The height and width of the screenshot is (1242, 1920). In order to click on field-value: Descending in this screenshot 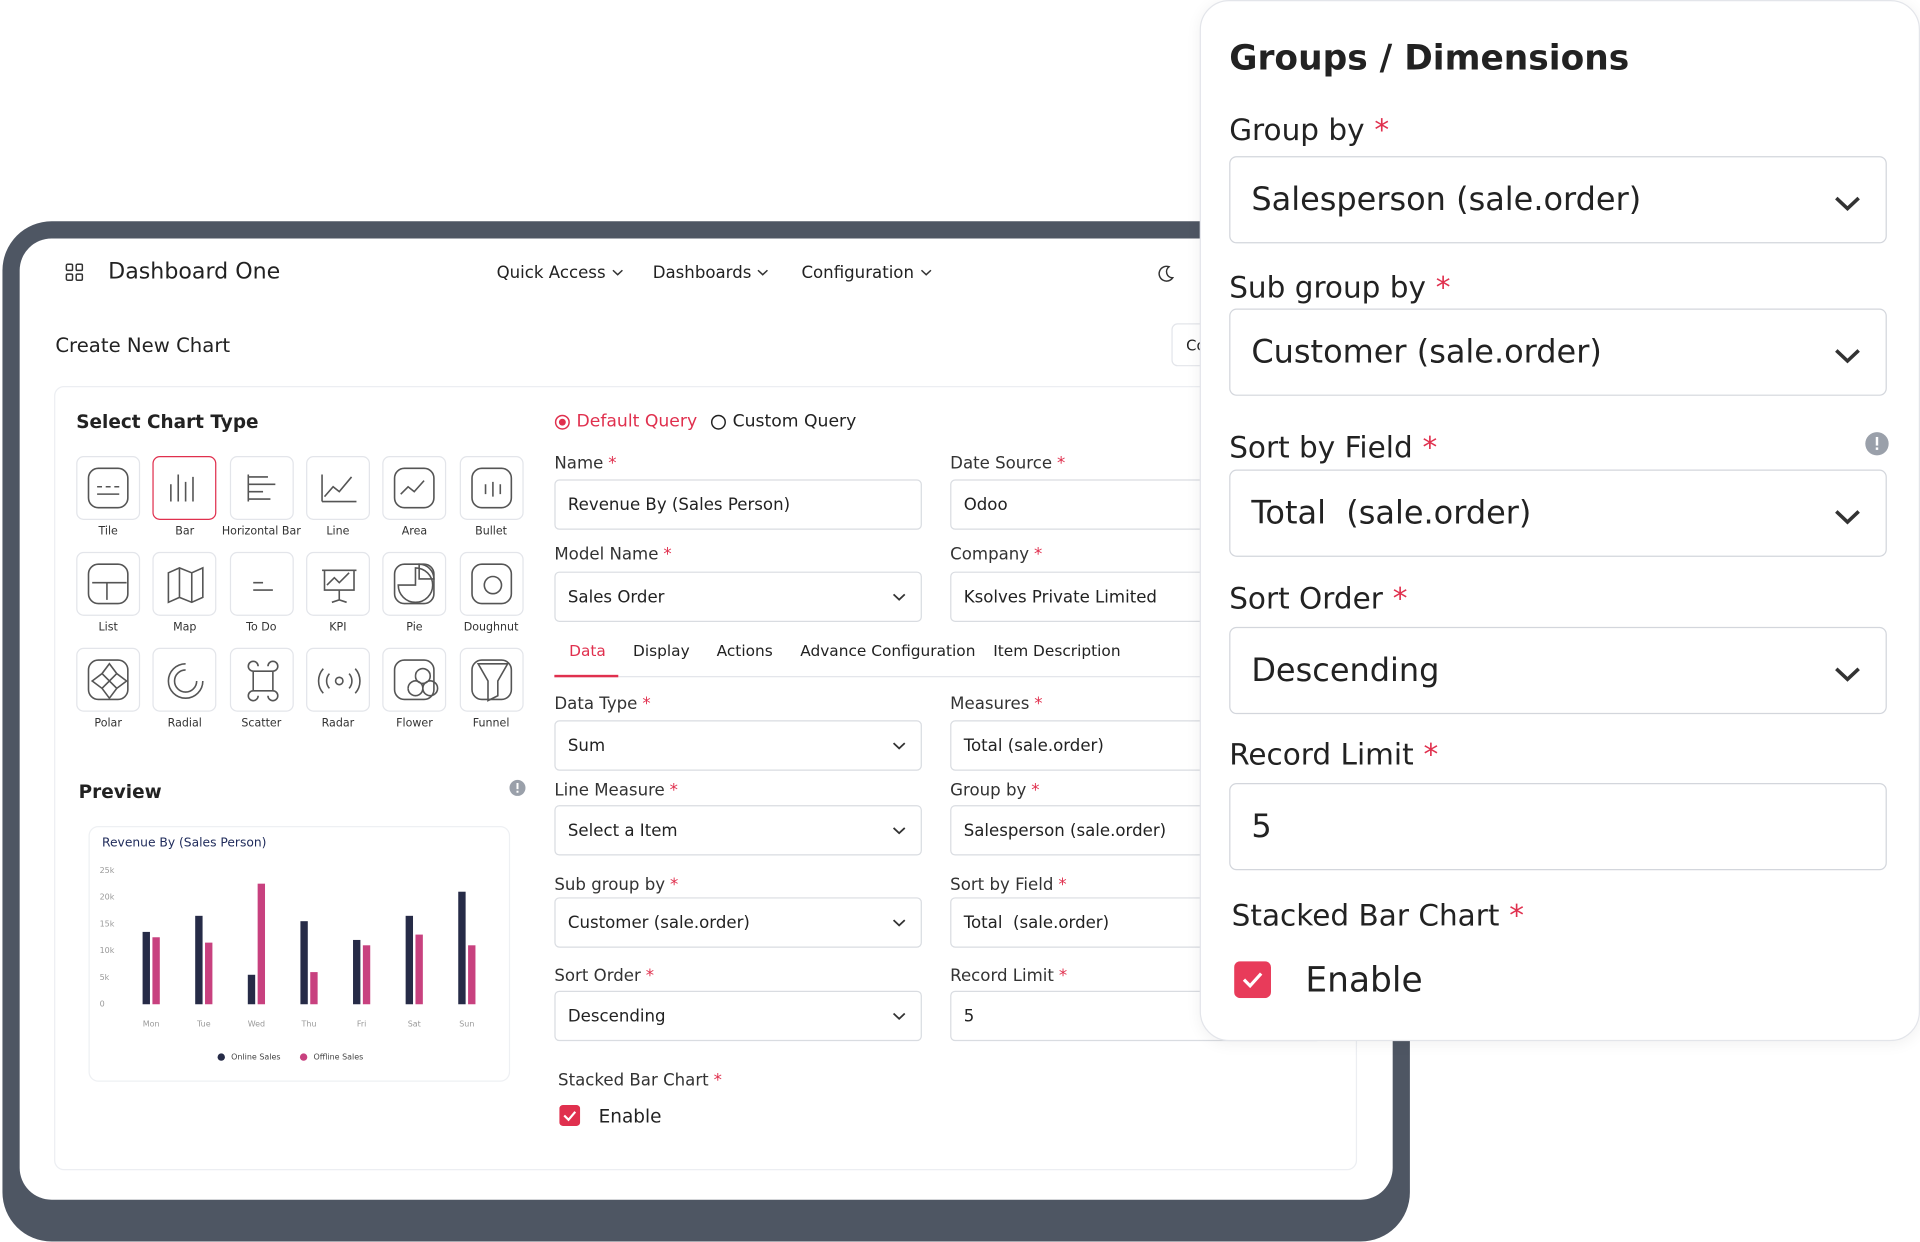, I will do `click(616, 1016)`.